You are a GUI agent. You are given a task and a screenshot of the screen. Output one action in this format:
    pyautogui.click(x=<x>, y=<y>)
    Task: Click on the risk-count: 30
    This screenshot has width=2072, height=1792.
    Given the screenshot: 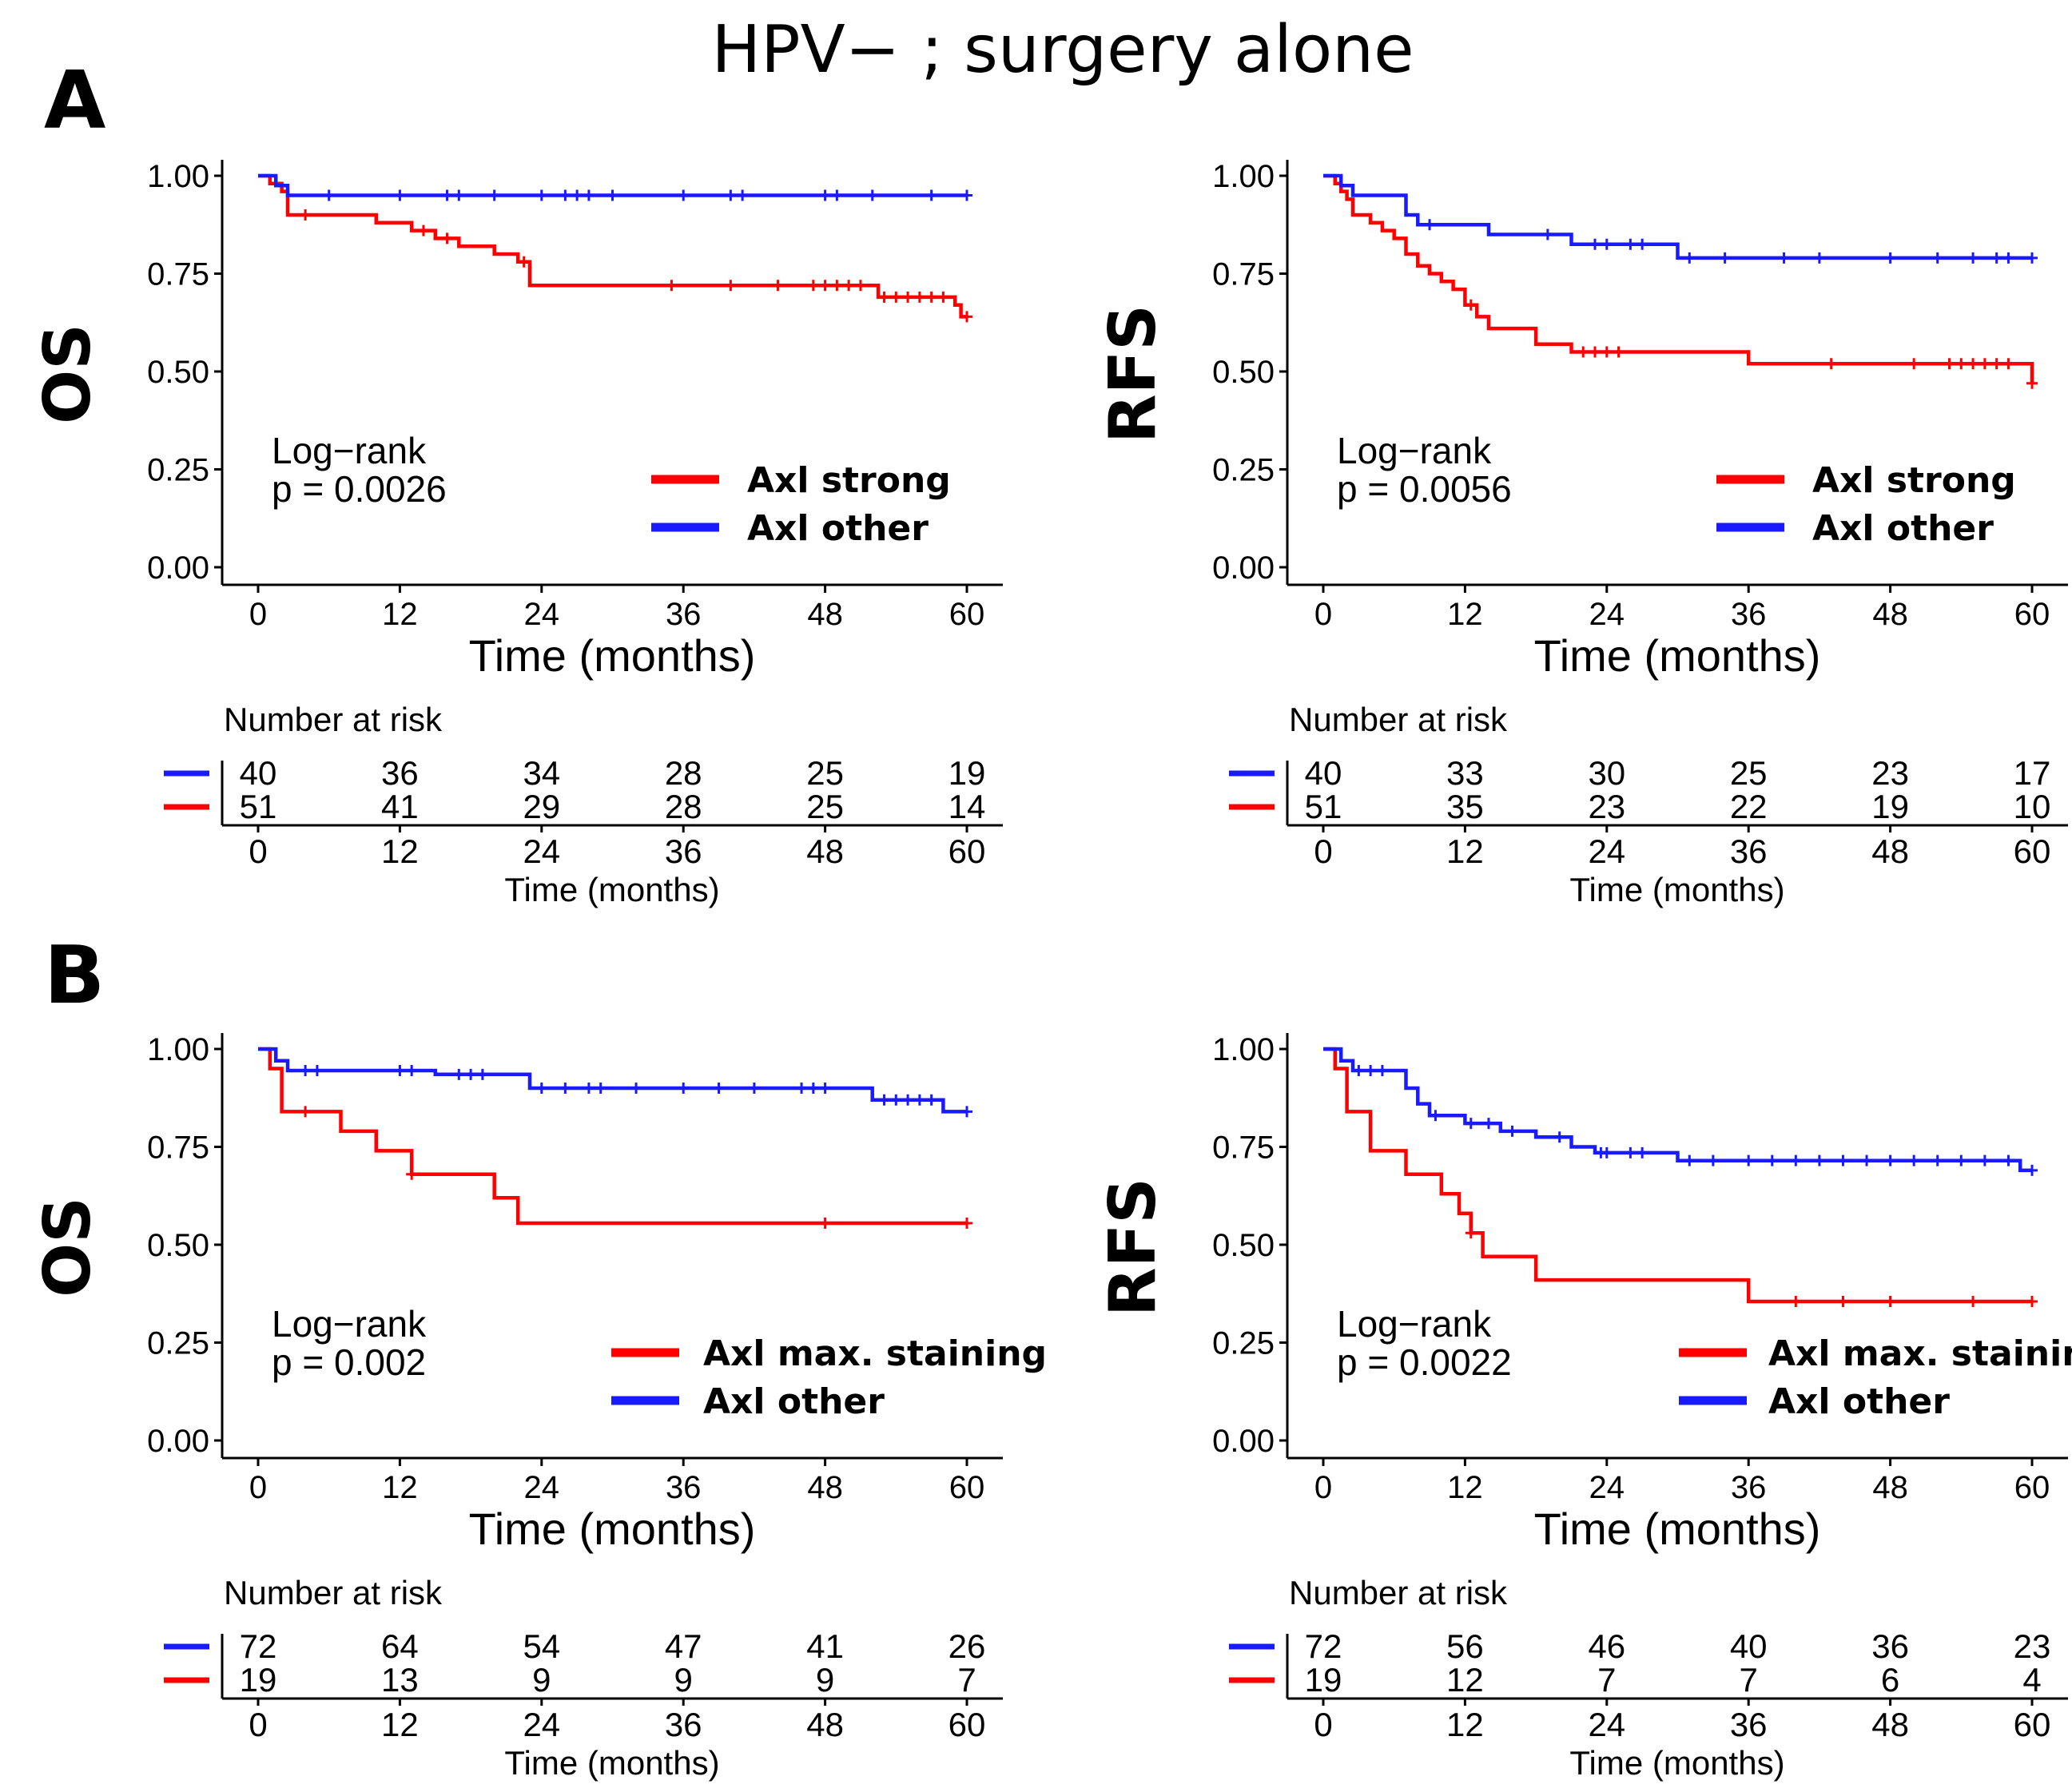 What is the action you would take?
    pyautogui.click(x=1606, y=773)
    